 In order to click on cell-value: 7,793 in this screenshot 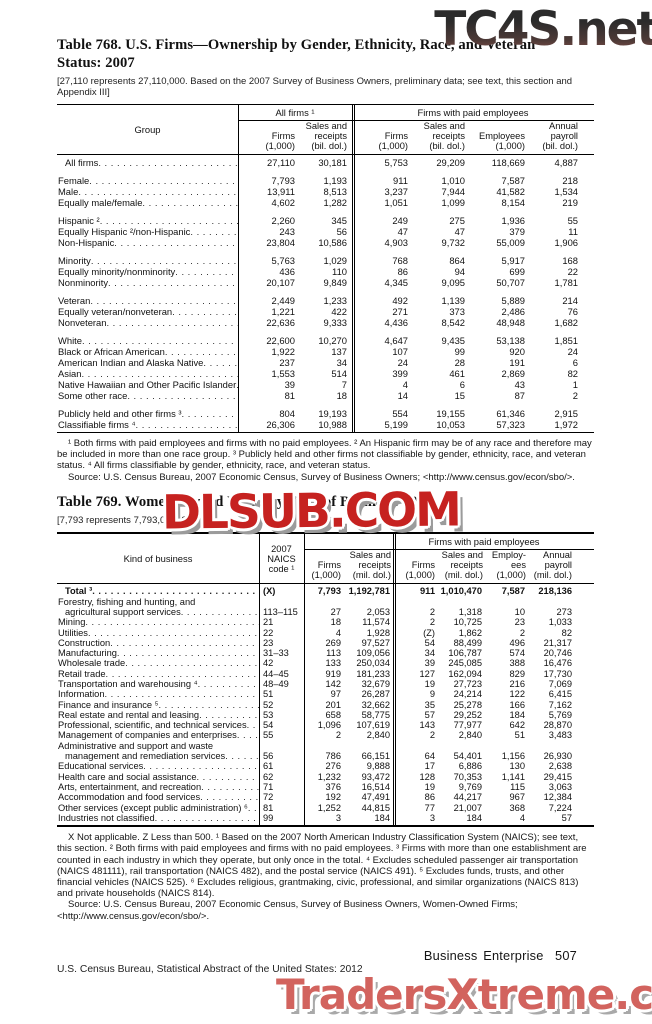, I will do `click(283, 180)`.